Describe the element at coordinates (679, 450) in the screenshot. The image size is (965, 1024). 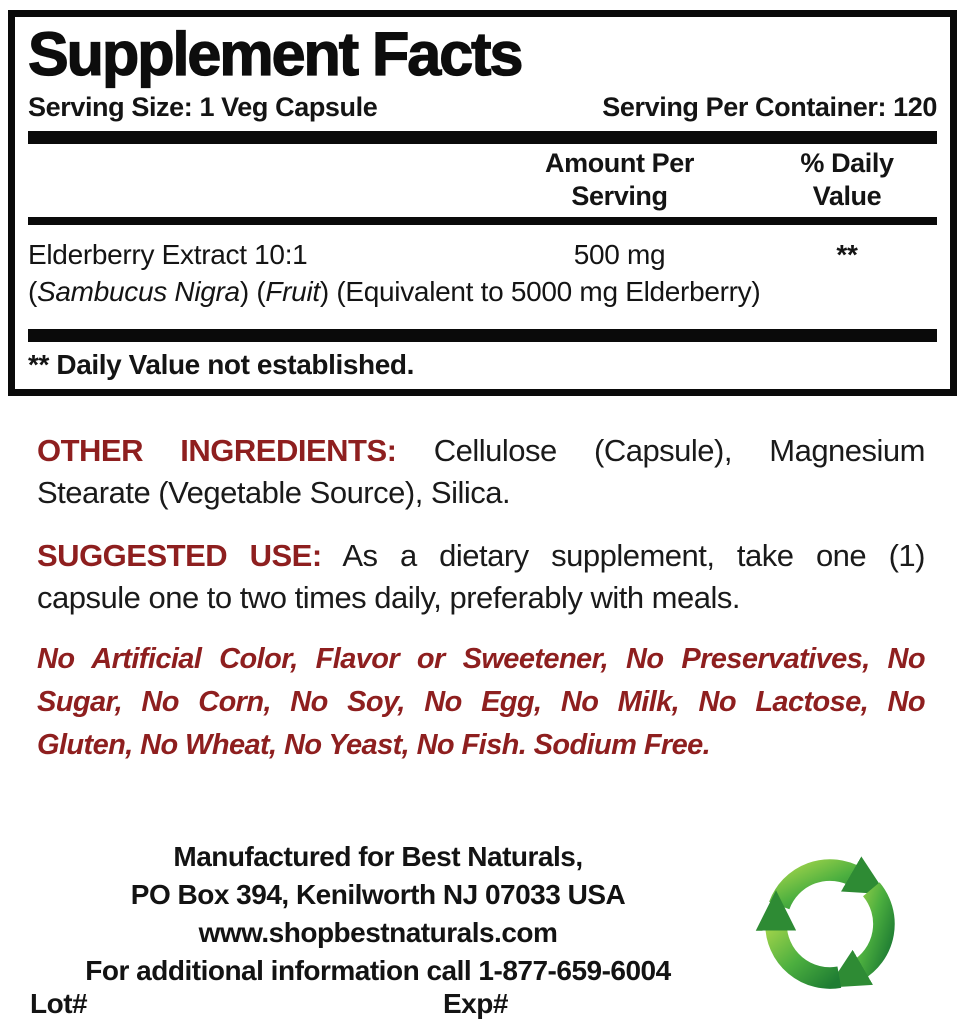
I see `other-ingredients-text: Cellulose (Capsule), Magnesium` at that location.